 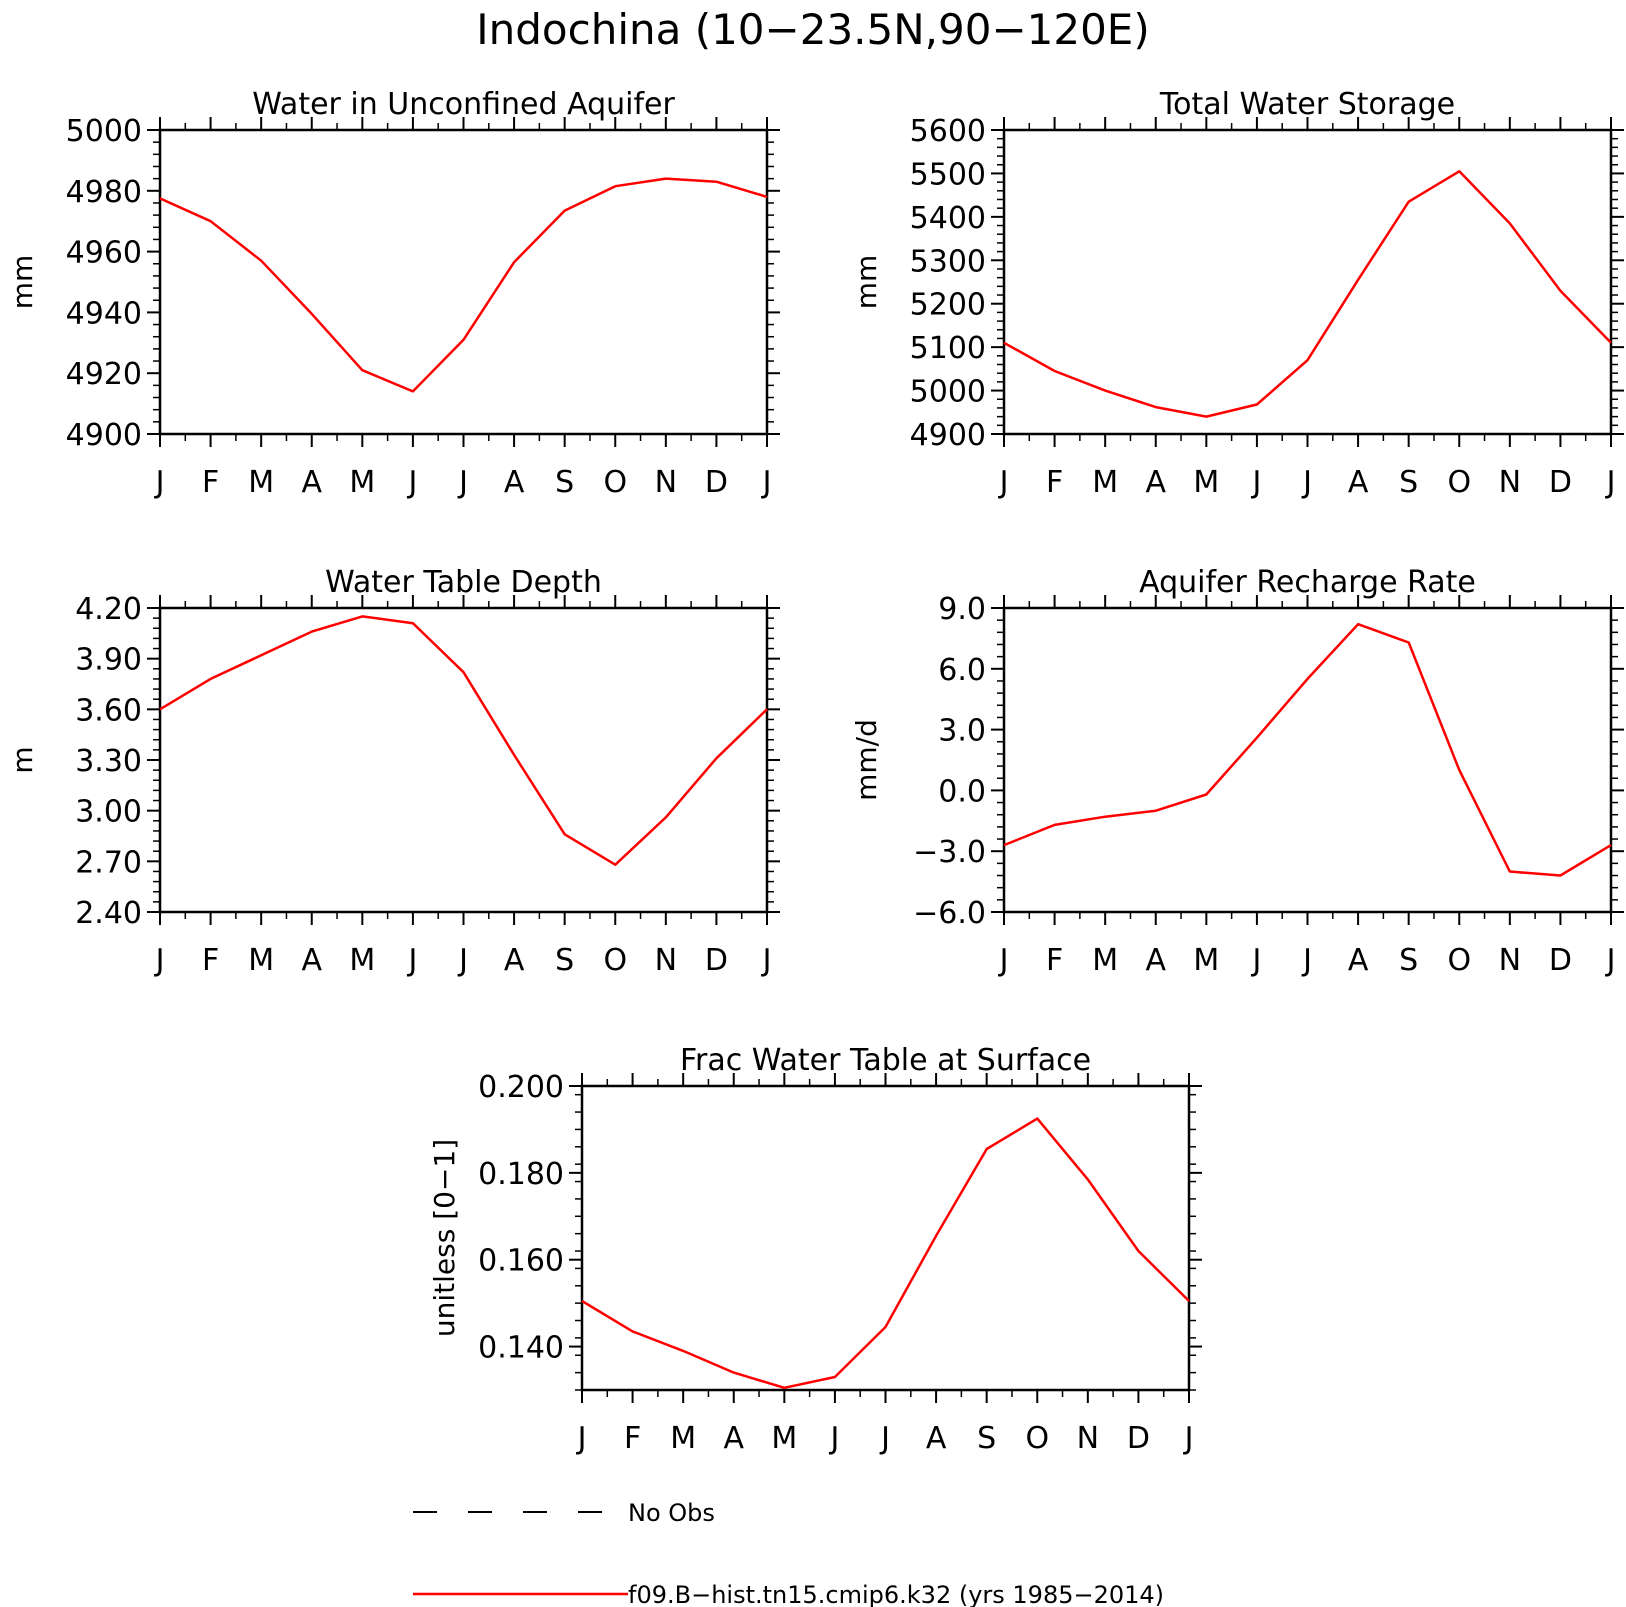 I want to click on y-tick-label: 0.200, so click(x=521, y=1087).